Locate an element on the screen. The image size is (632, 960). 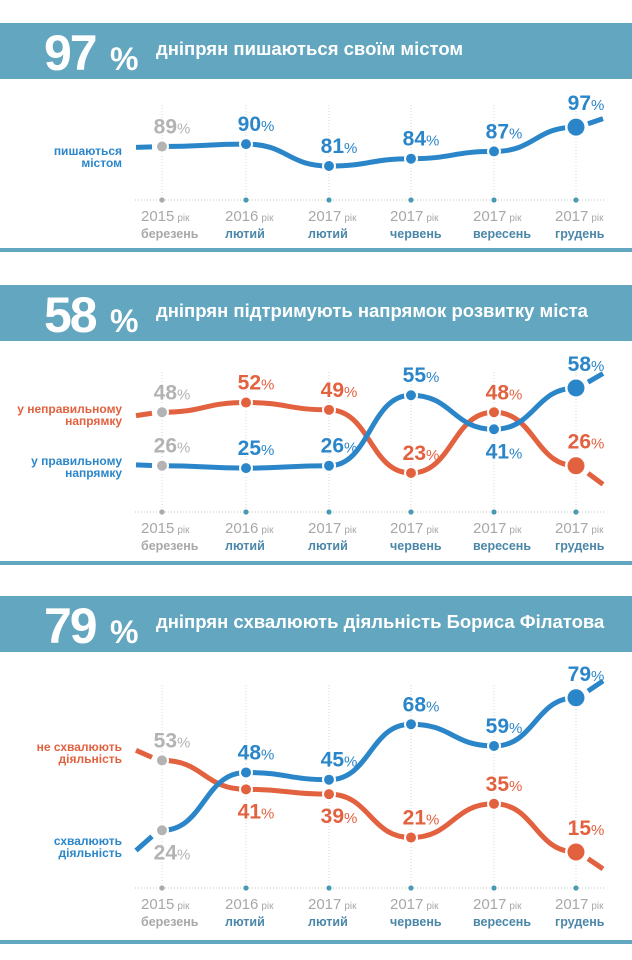
data-label-value: 84 is located at coordinates (415, 139).